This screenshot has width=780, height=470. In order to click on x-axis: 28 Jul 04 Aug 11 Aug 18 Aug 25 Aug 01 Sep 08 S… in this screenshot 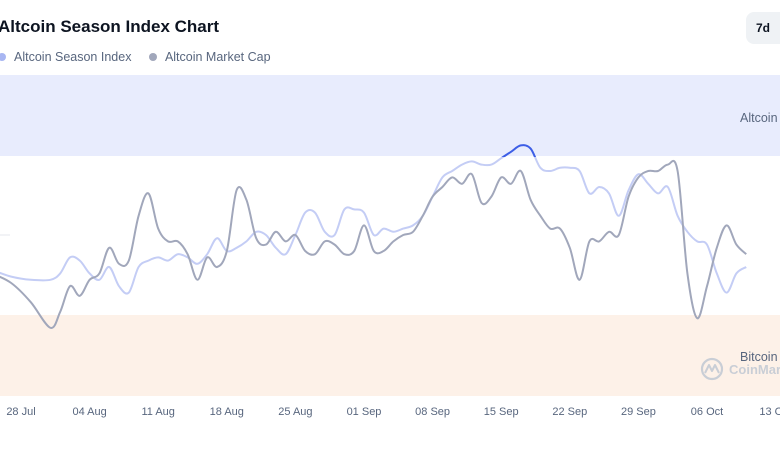, I will do `click(393, 412)`.